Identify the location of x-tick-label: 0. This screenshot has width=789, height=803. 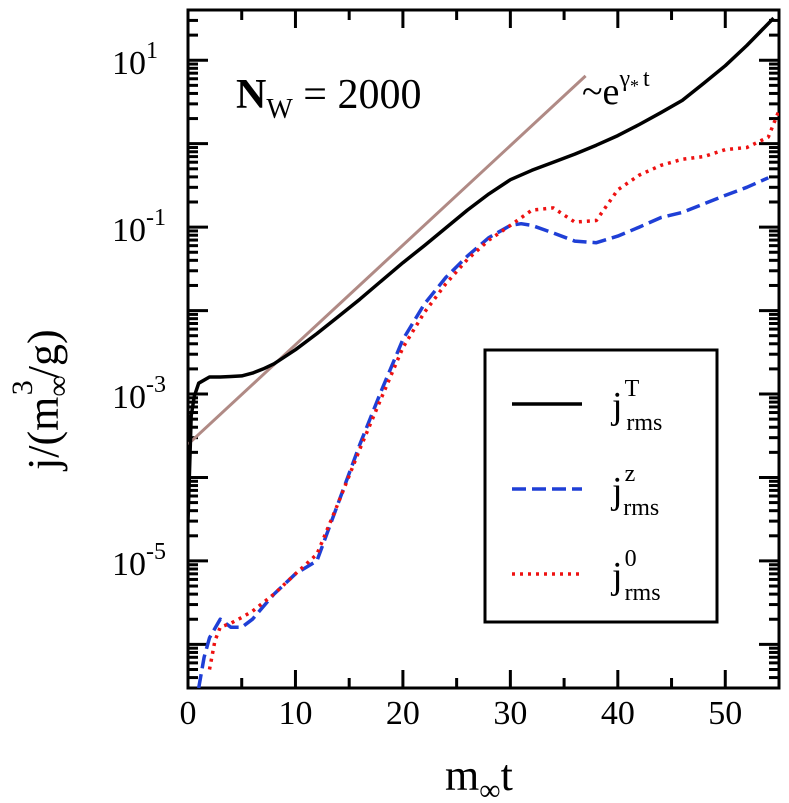
(188, 713).